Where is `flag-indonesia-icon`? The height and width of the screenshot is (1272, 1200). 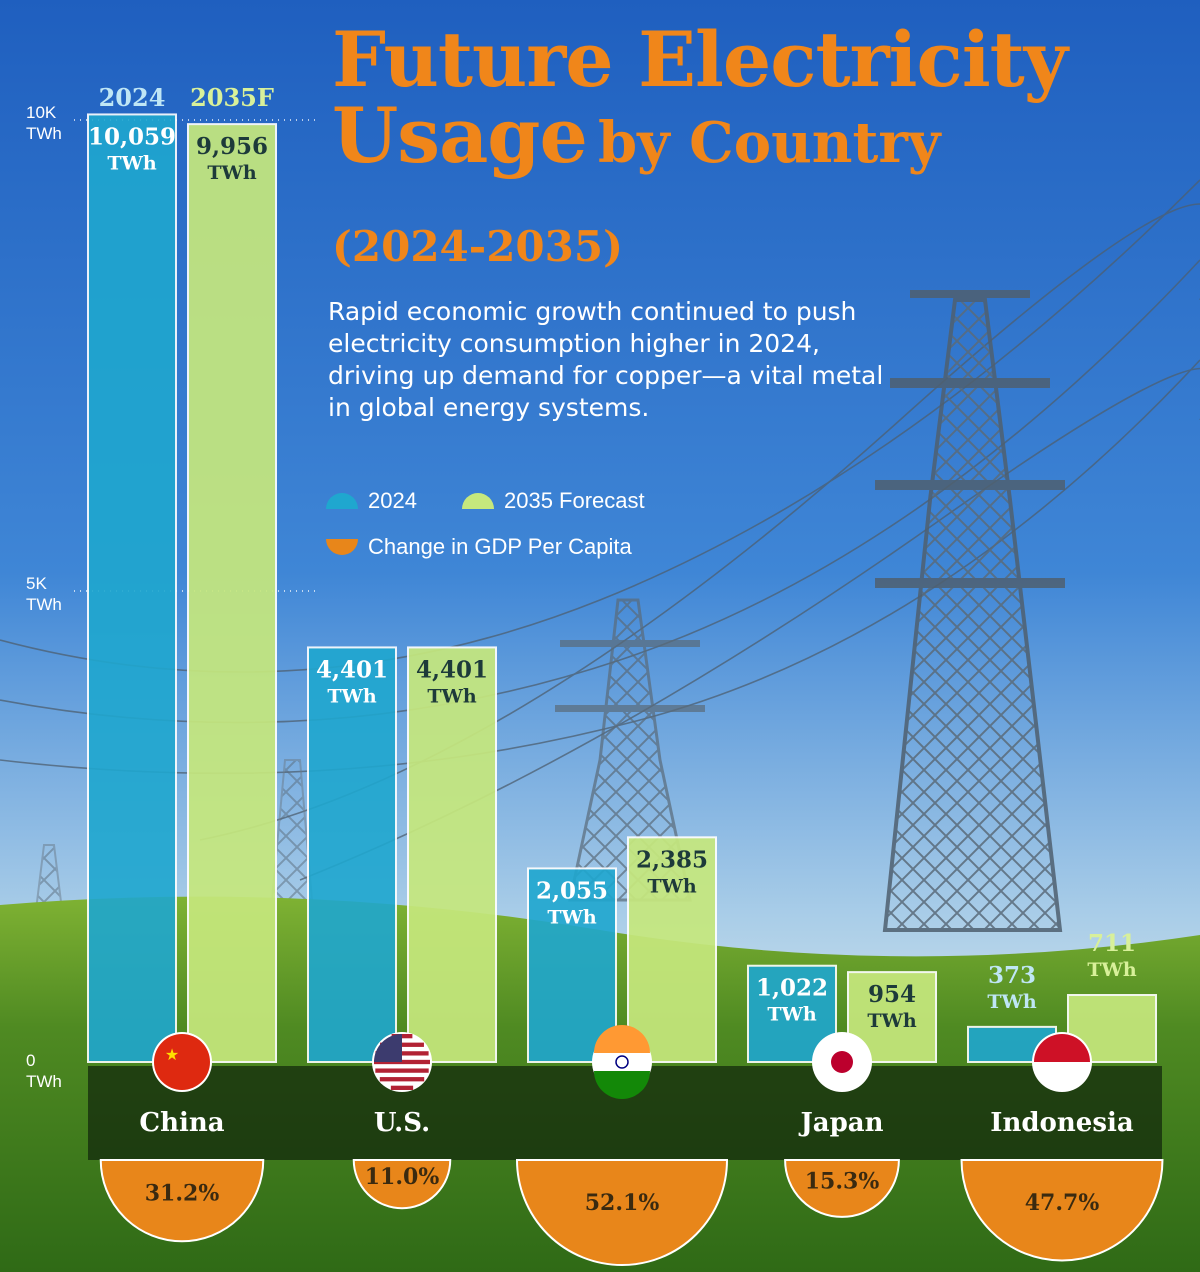
flag-indonesia-icon is located at coordinates (1062, 1062).